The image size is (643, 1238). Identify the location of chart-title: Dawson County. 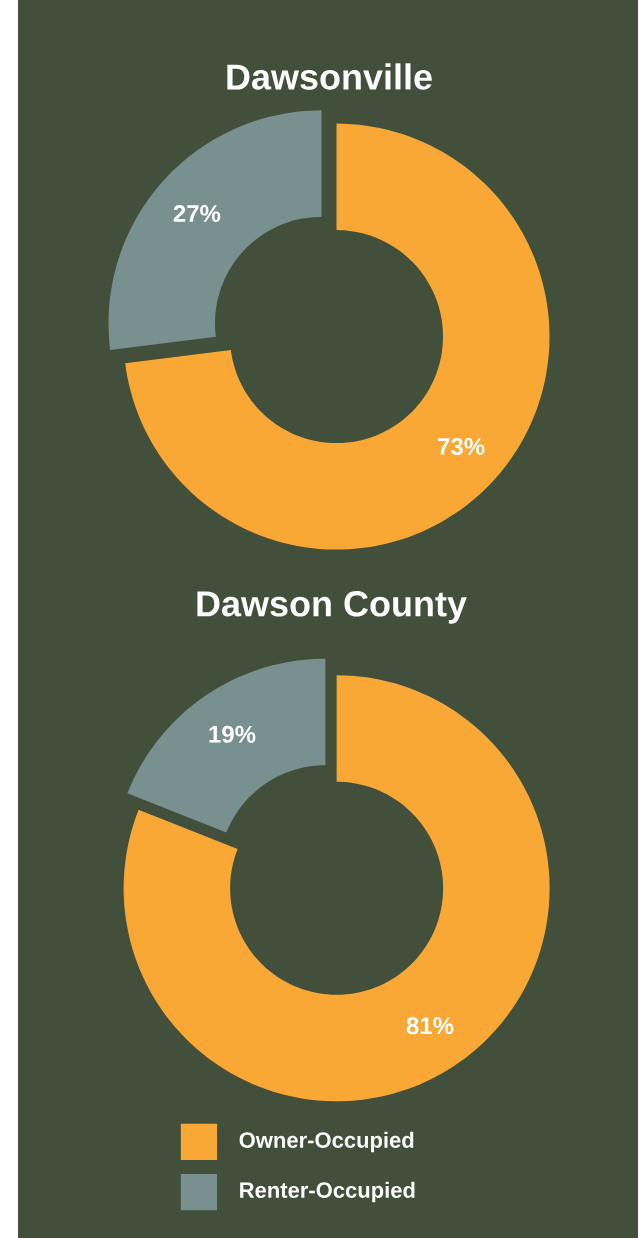
(332, 607).